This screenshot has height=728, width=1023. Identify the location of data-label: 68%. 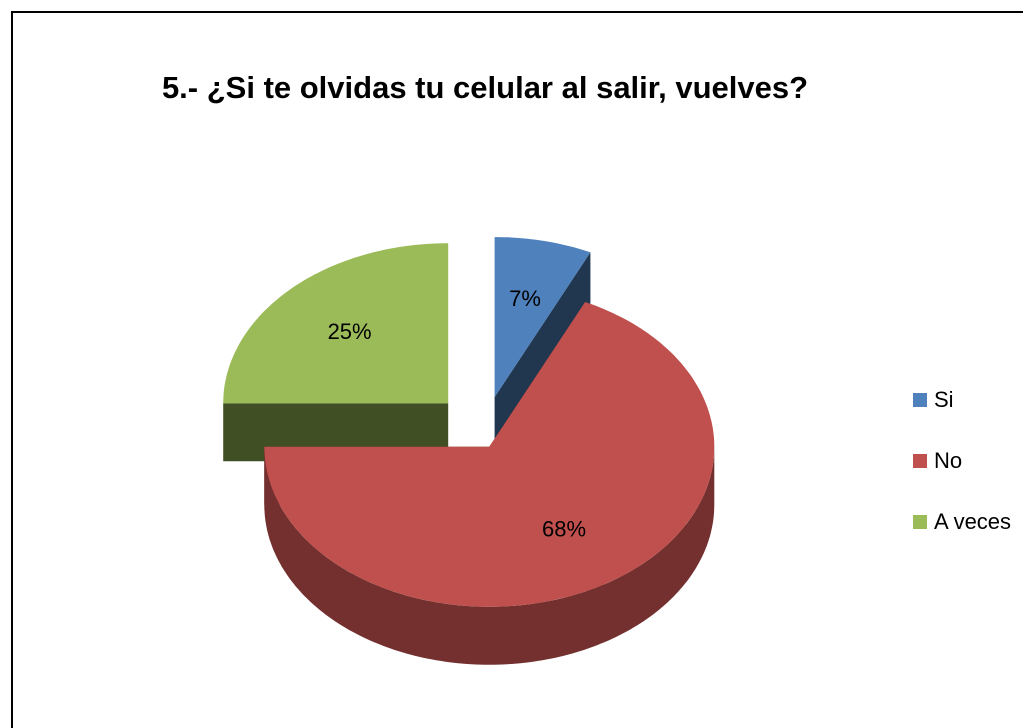
(564, 528).